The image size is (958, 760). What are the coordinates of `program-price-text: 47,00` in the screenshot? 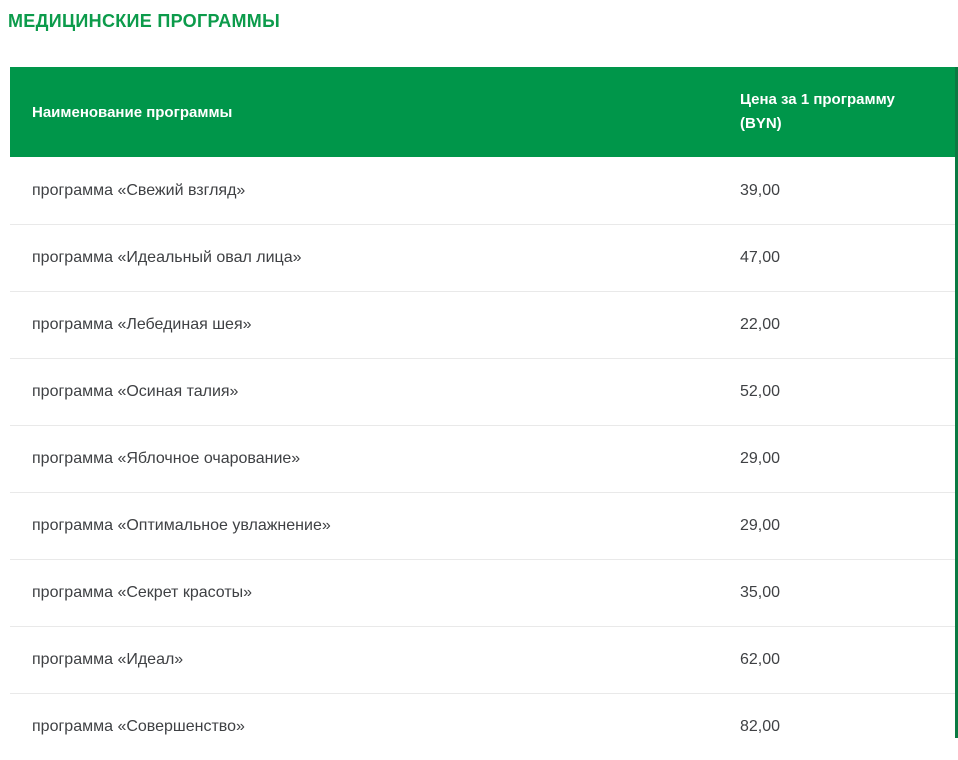 It's located at (760, 257).